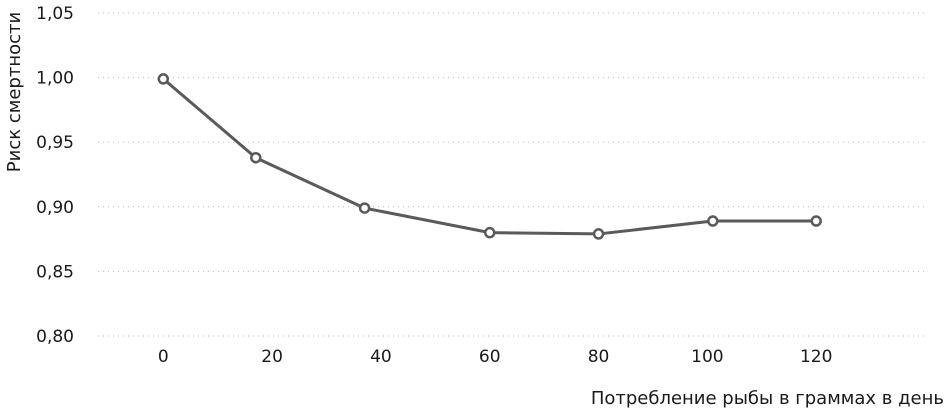 Image resolution: width=950 pixels, height=410 pixels. What do you see at coordinates (55, 272) in the screenshot?
I see `y-tick-label: 0,85` at bounding box center [55, 272].